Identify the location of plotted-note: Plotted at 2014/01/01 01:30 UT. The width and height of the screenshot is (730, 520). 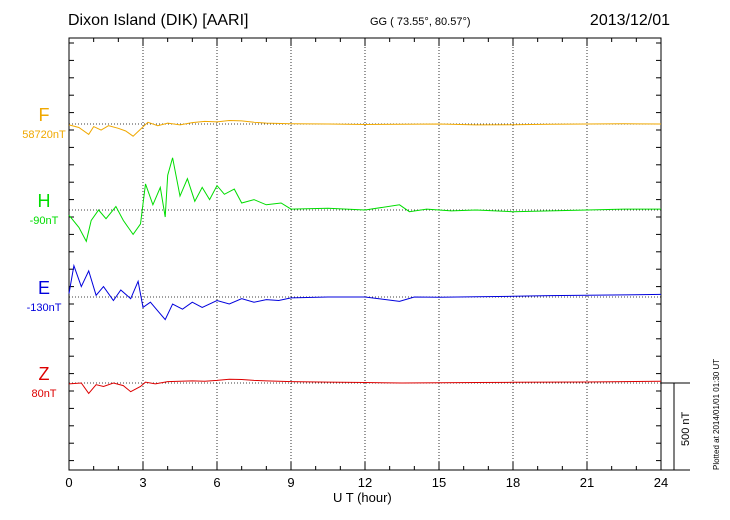
(716, 414).